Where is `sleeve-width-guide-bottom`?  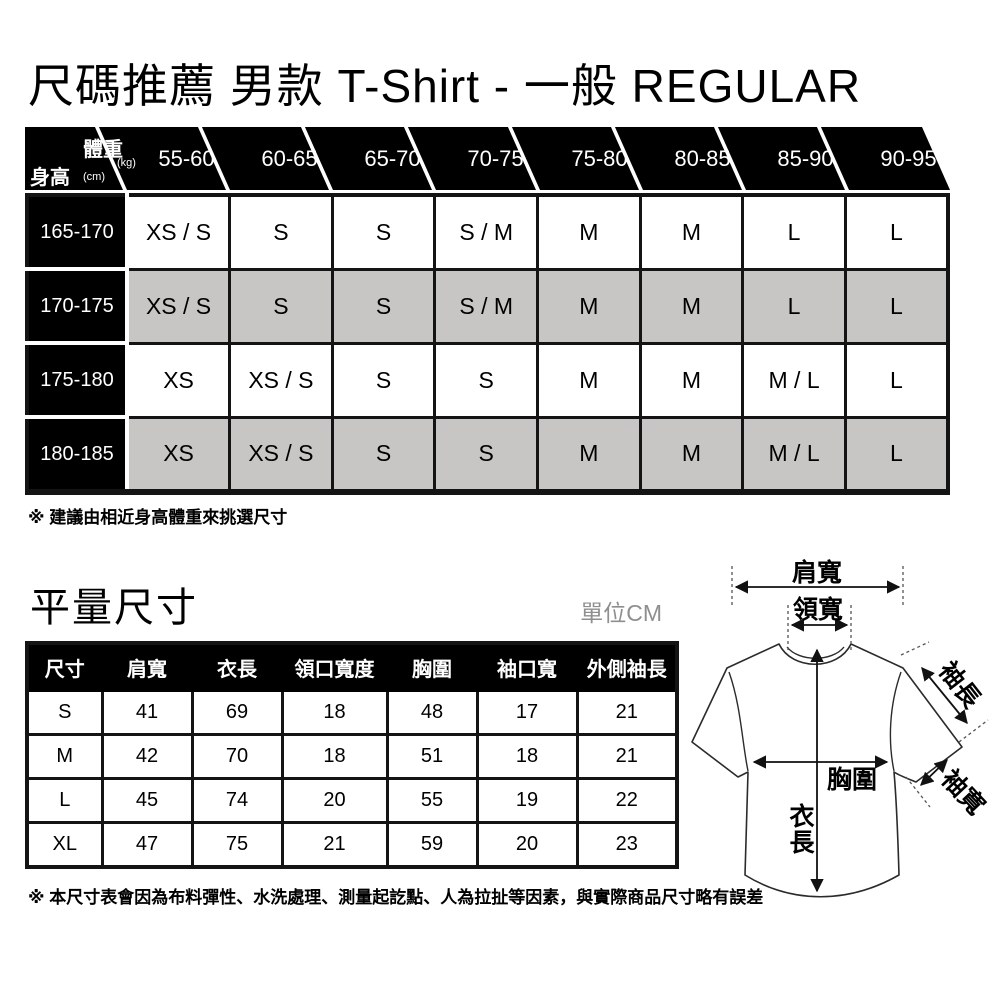
sleeve-width-guide-bottom is located at coordinates (918, 792).